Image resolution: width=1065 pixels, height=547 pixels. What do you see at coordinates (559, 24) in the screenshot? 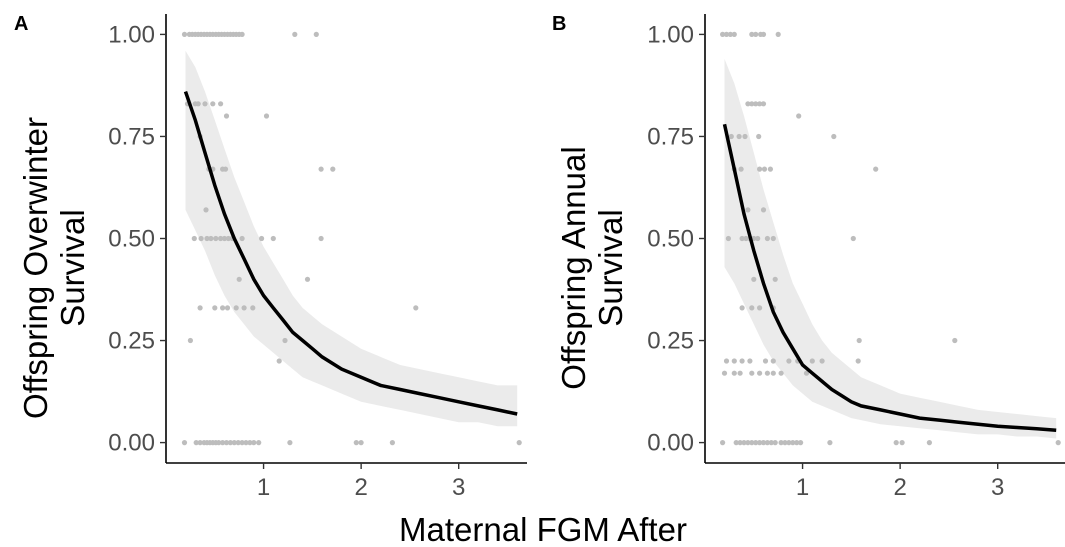
I see `panel-letter-b: B` at bounding box center [559, 24].